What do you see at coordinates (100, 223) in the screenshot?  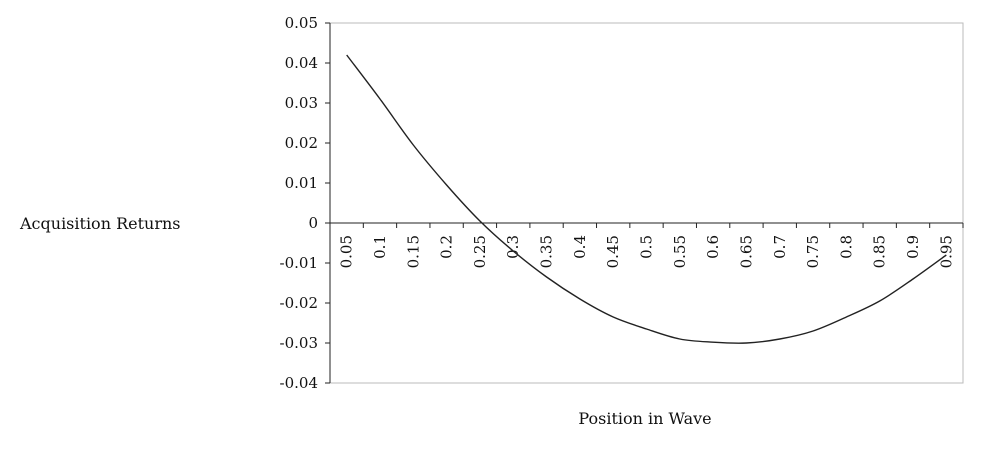 I see `y-axis-title: Acquisition Returns` at bounding box center [100, 223].